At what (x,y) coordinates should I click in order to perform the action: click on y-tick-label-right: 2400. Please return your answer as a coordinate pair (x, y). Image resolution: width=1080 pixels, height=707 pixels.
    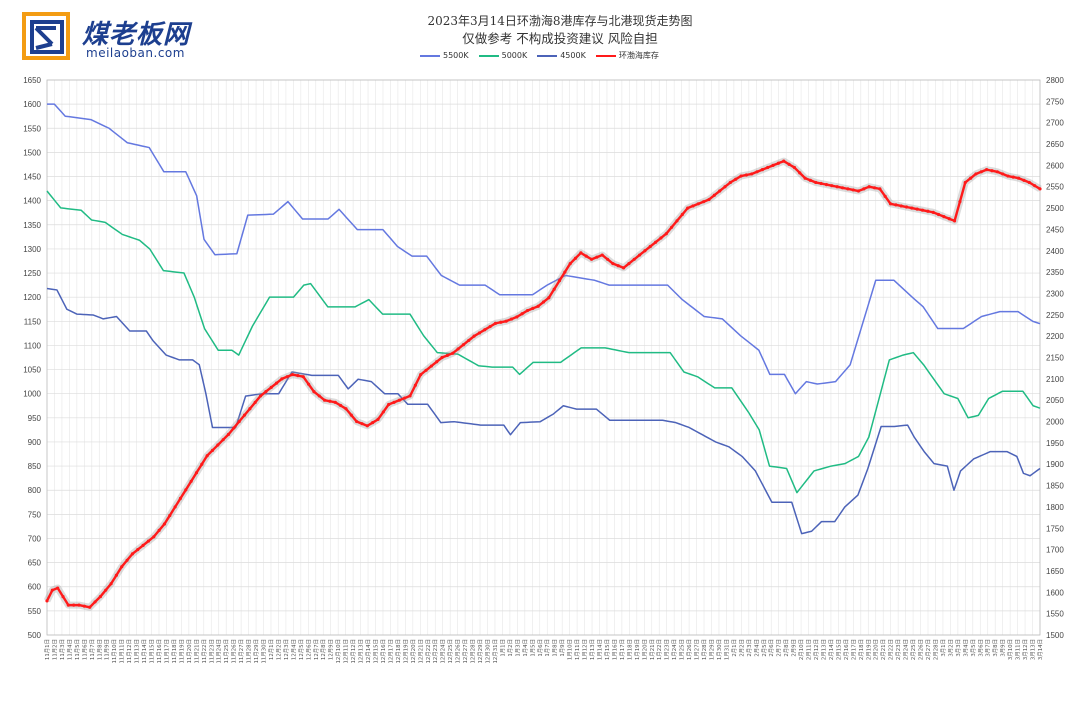
    Looking at the image, I should click on (1055, 251).